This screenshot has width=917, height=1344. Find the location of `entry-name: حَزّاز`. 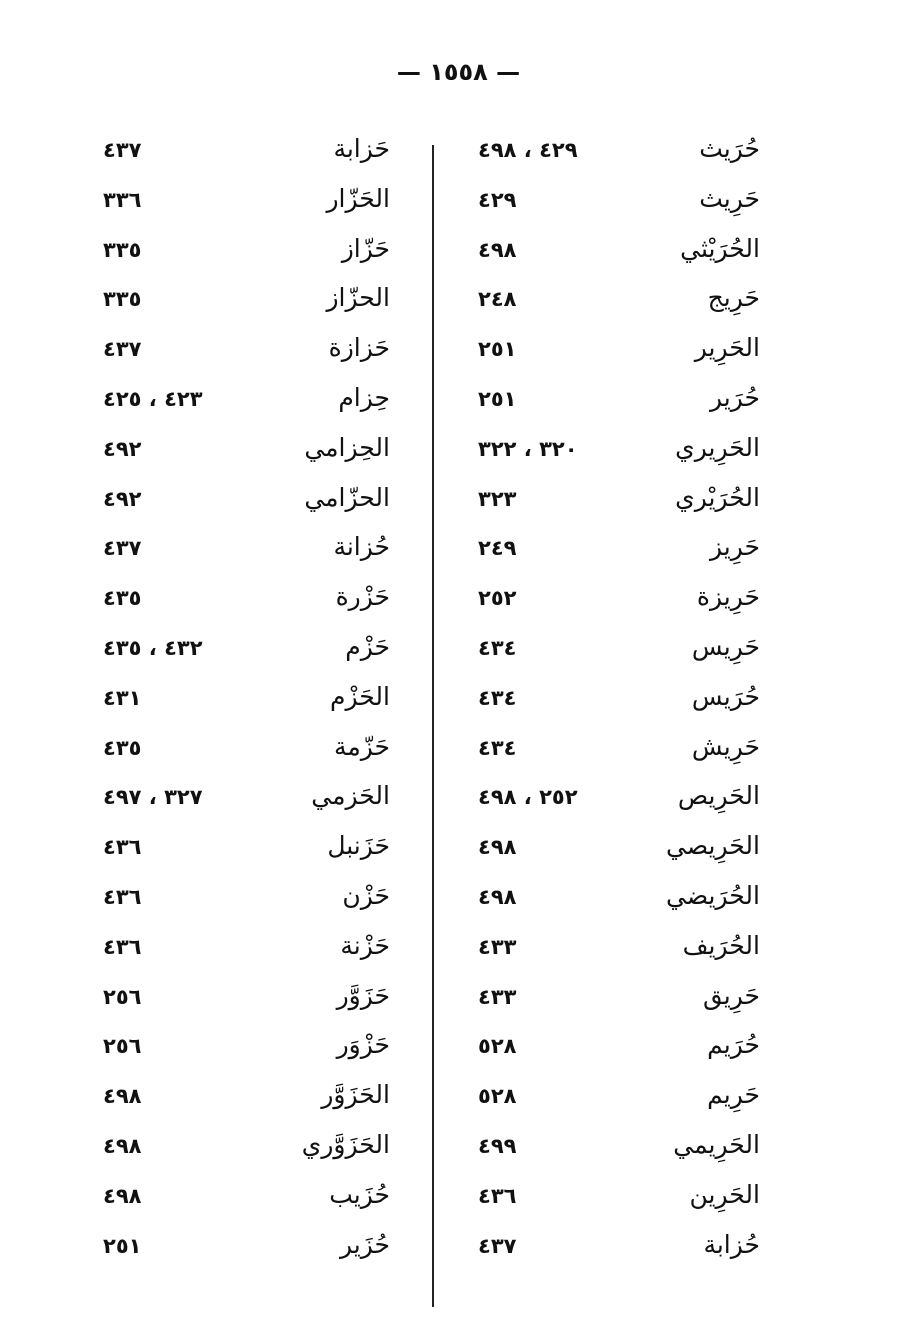

entry-name: حَزّاز is located at coordinates (365, 248).